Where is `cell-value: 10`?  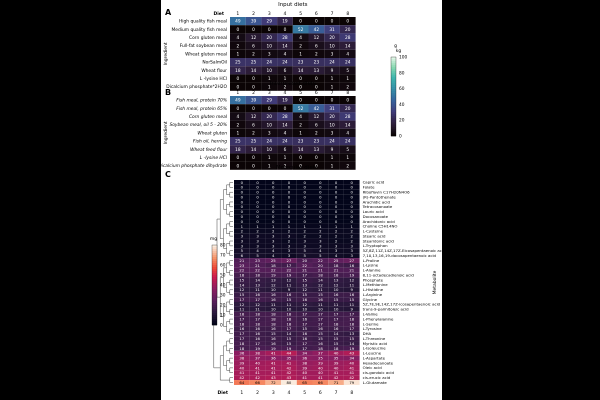
cell-value: 10 is located at coordinates (273, 309).